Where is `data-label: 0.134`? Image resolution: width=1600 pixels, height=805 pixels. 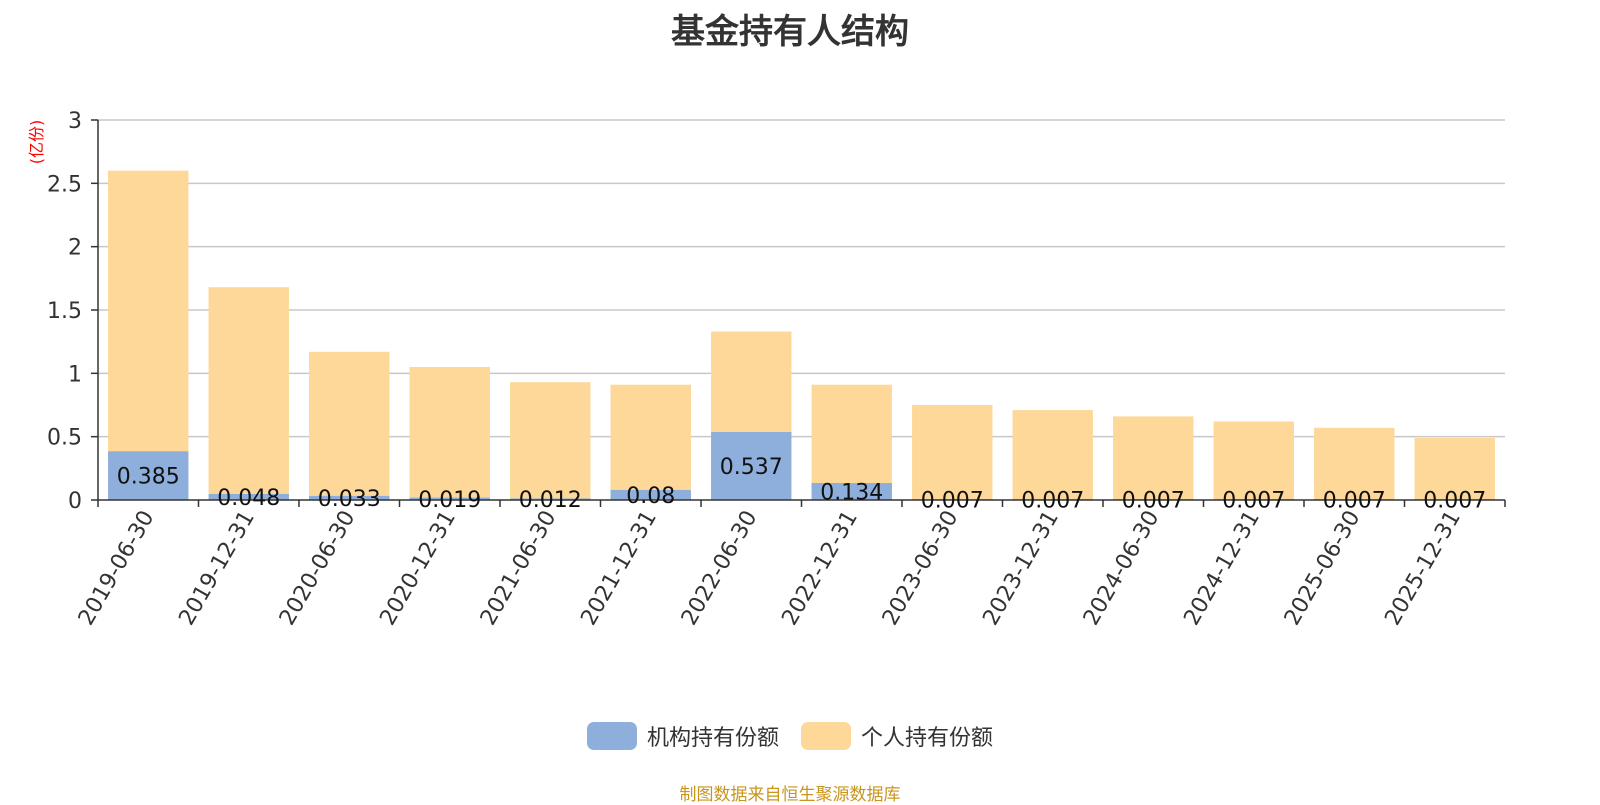 data-label: 0.134 is located at coordinates (851, 493).